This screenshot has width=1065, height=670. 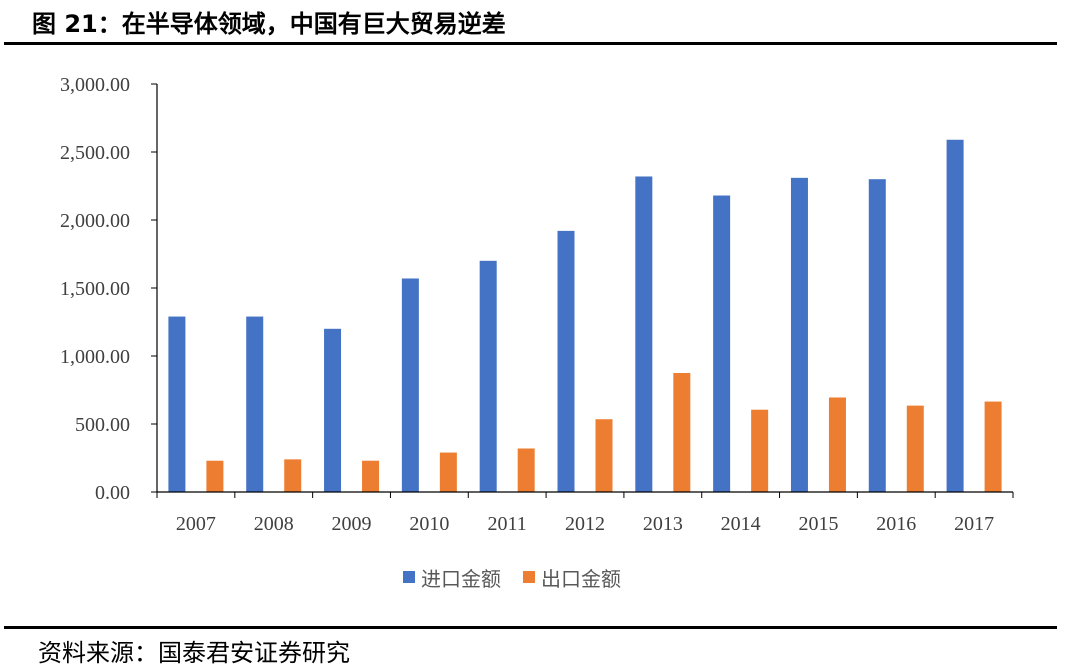 I want to click on x-tick-label: 2016, so click(x=896, y=524).